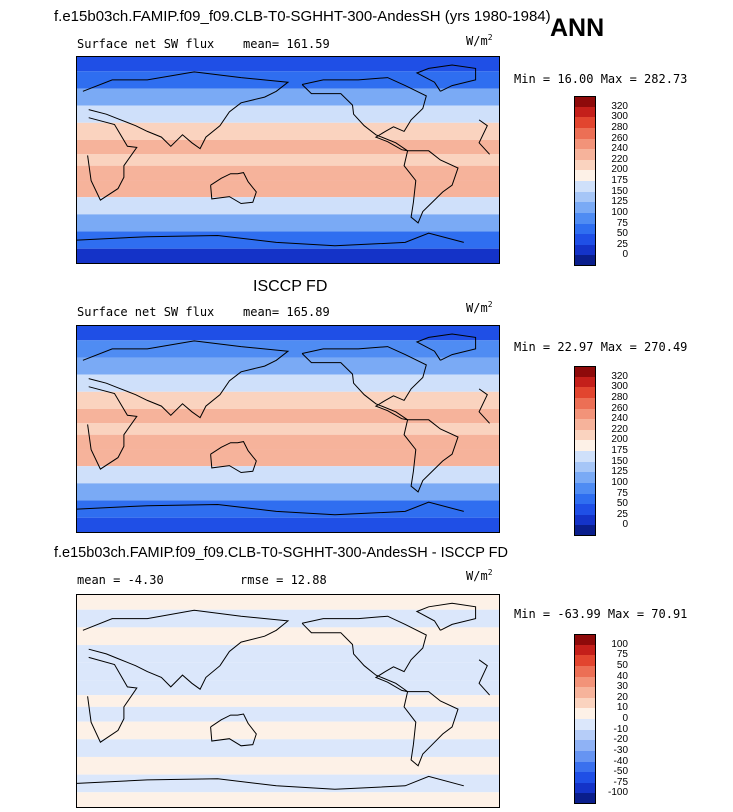 This screenshot has height=812, width=733. I want to click on panel2-colorbar: 0 25 50 75 100 125 150 175 200 220 240 260 280 300 320, so click(604, 451).